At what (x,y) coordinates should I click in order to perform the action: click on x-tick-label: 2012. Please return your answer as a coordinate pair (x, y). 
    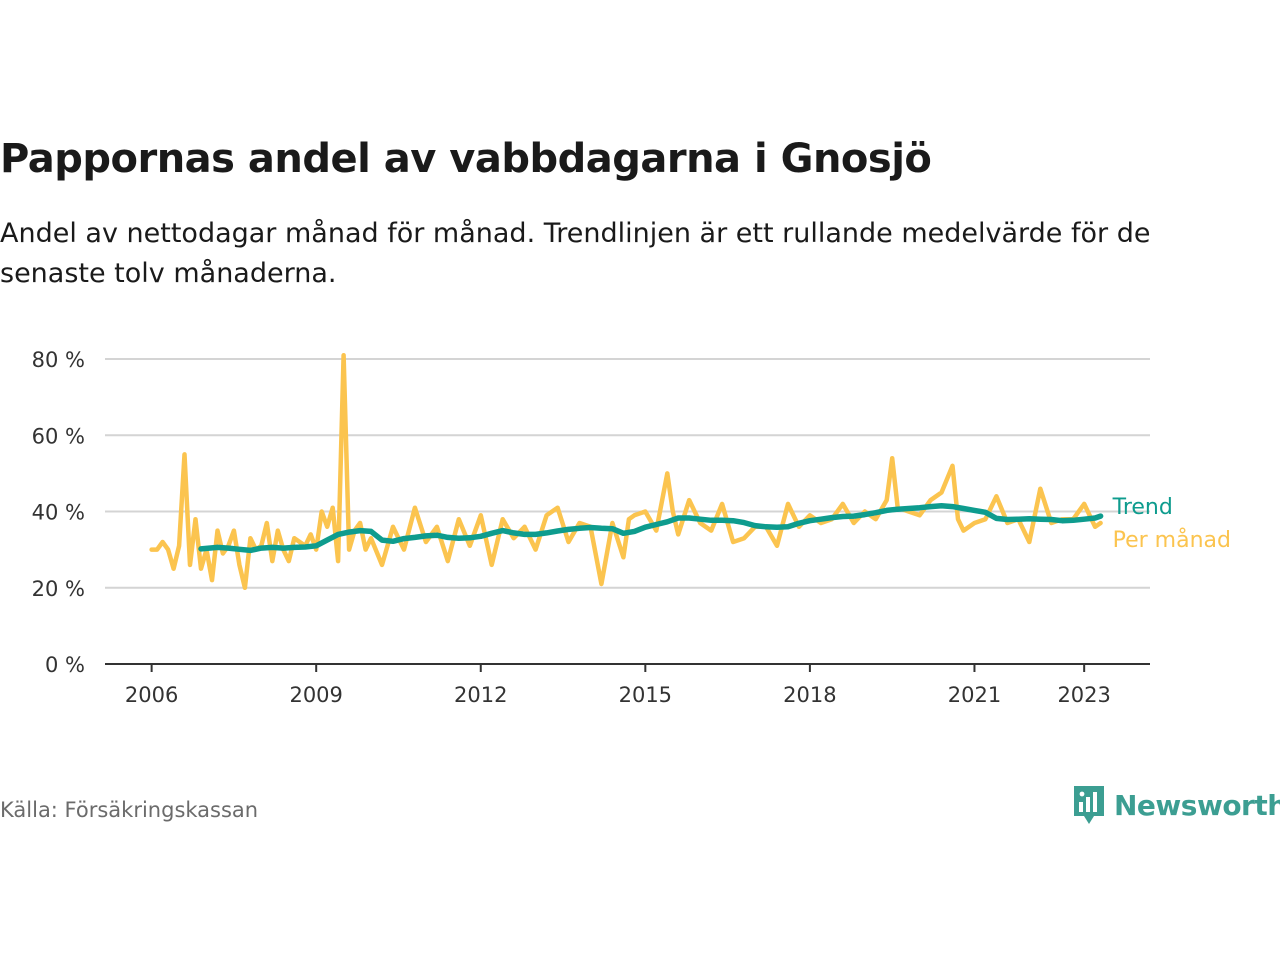
    Looking at the image, I should click on (480, 695).